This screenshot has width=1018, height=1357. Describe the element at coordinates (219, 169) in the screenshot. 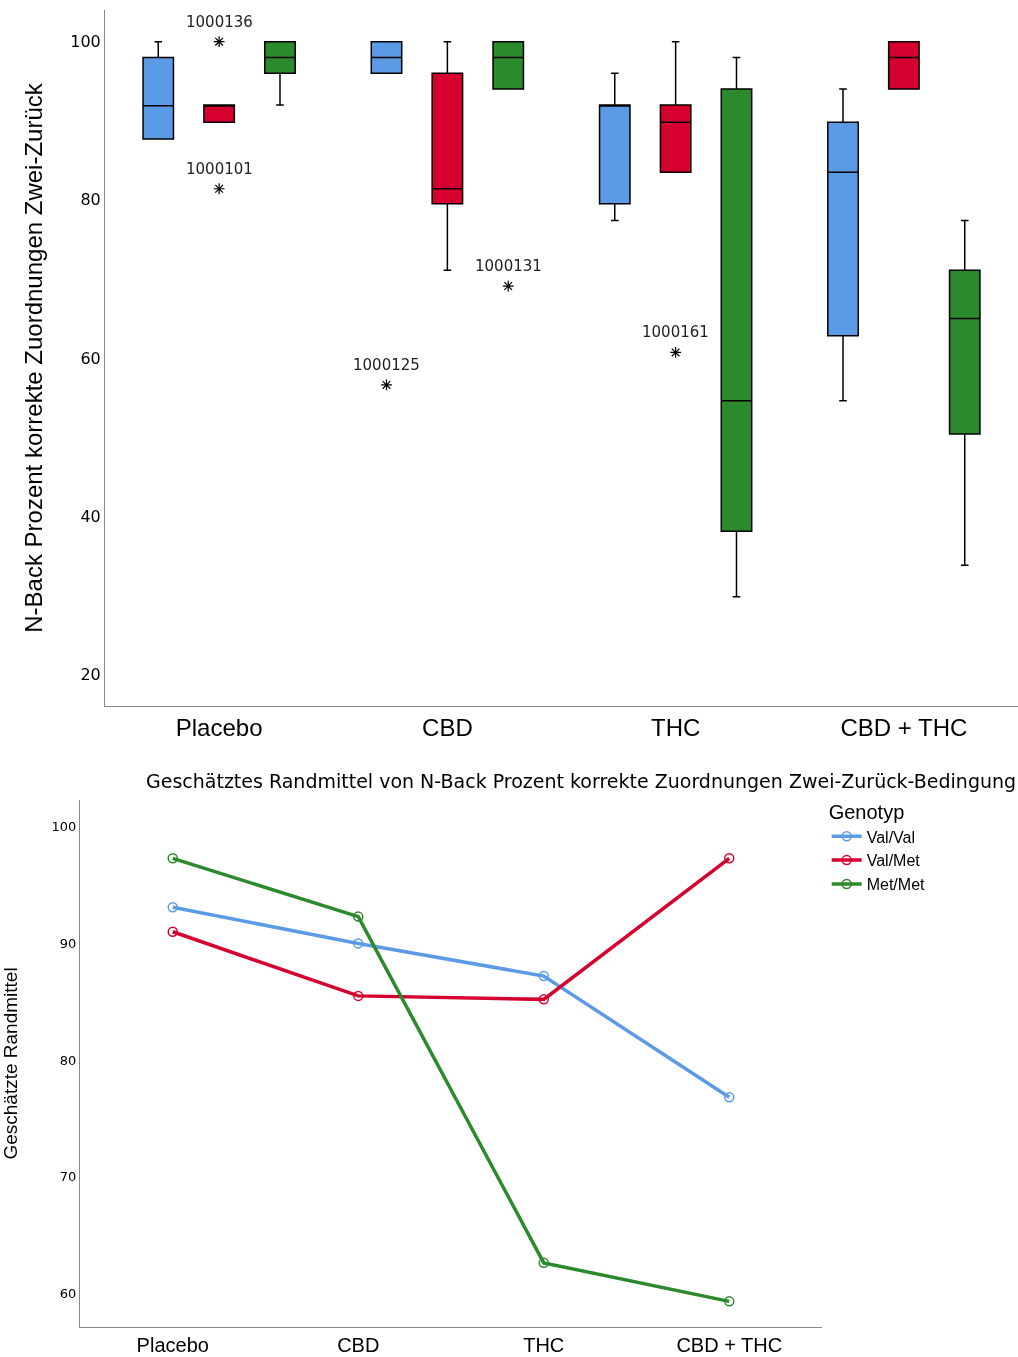

I see `annotation: 1000101` at that location.